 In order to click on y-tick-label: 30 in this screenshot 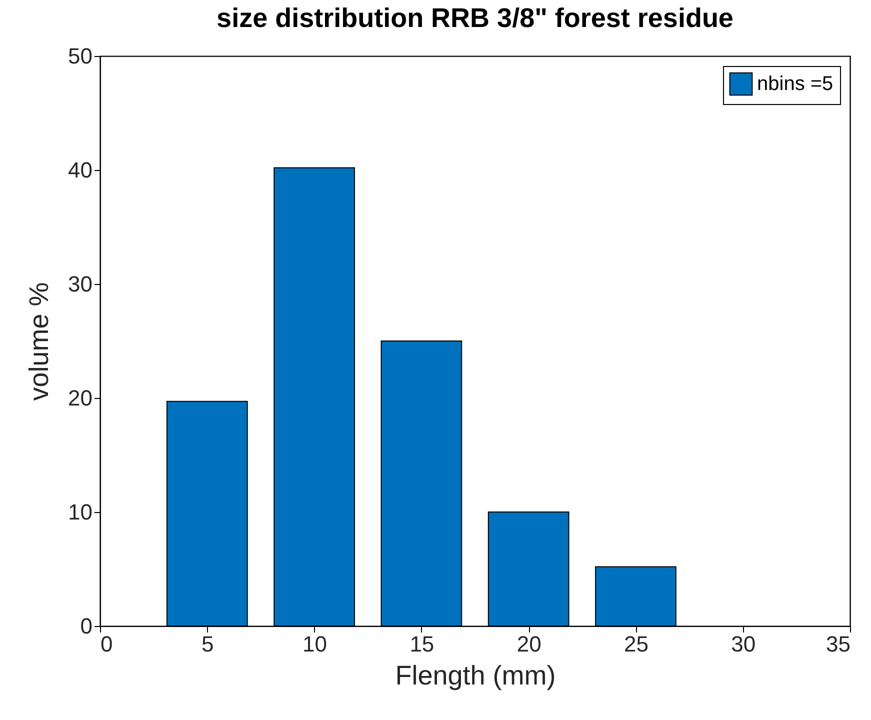, I will do `click(80, 284)`.